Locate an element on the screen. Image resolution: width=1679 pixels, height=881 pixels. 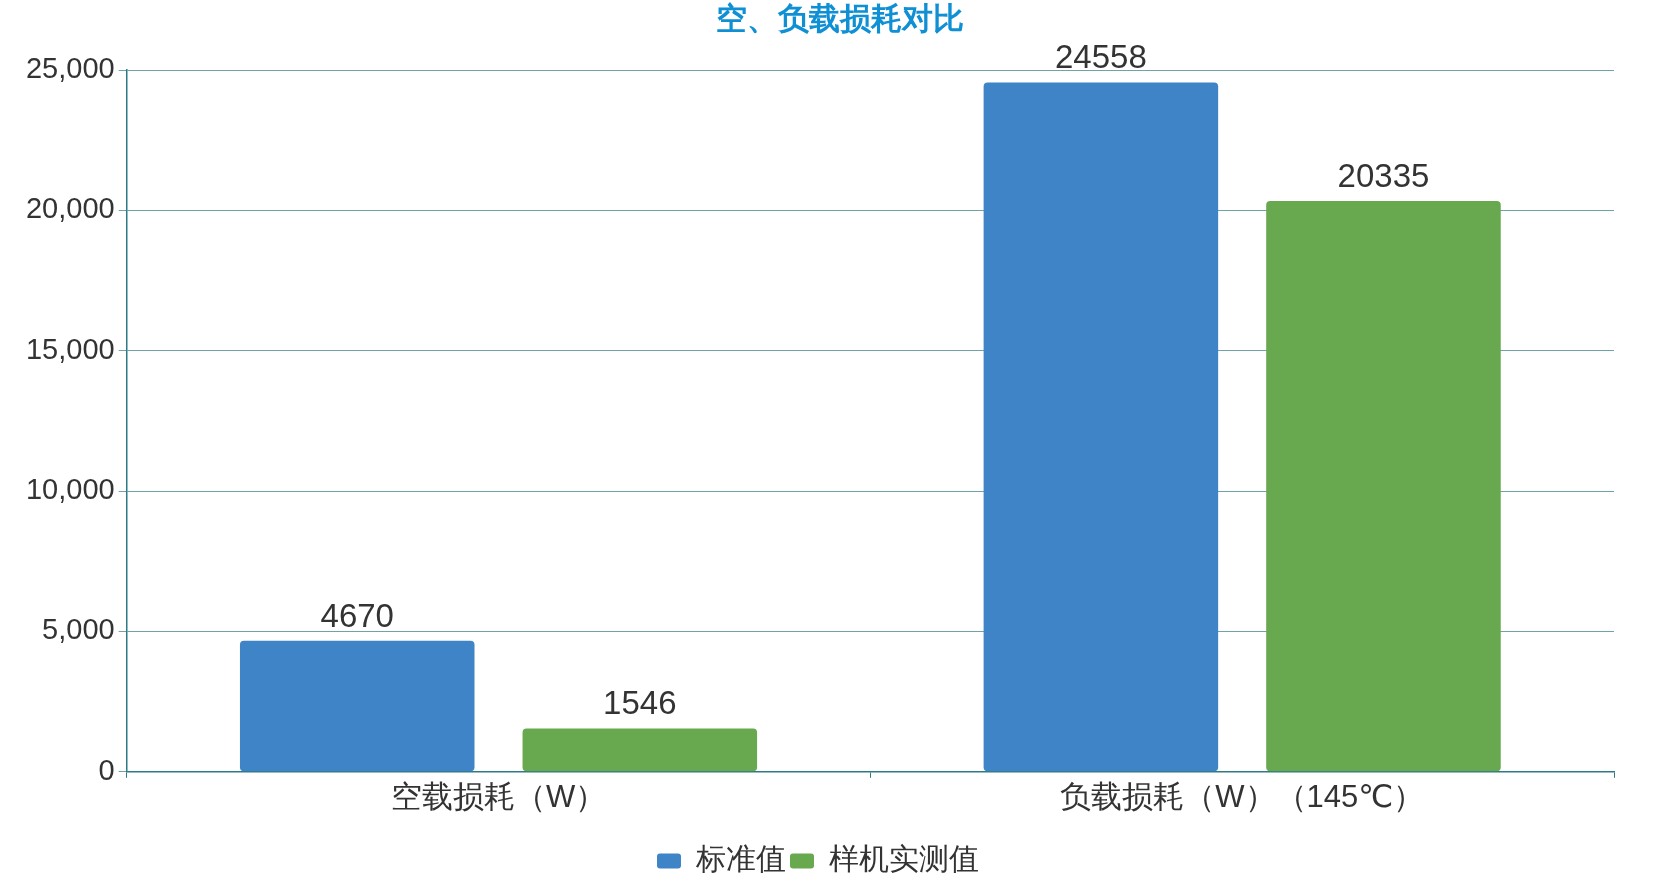
x-tick-label: 空载损耗（W） is located at coordinates (498, 796).